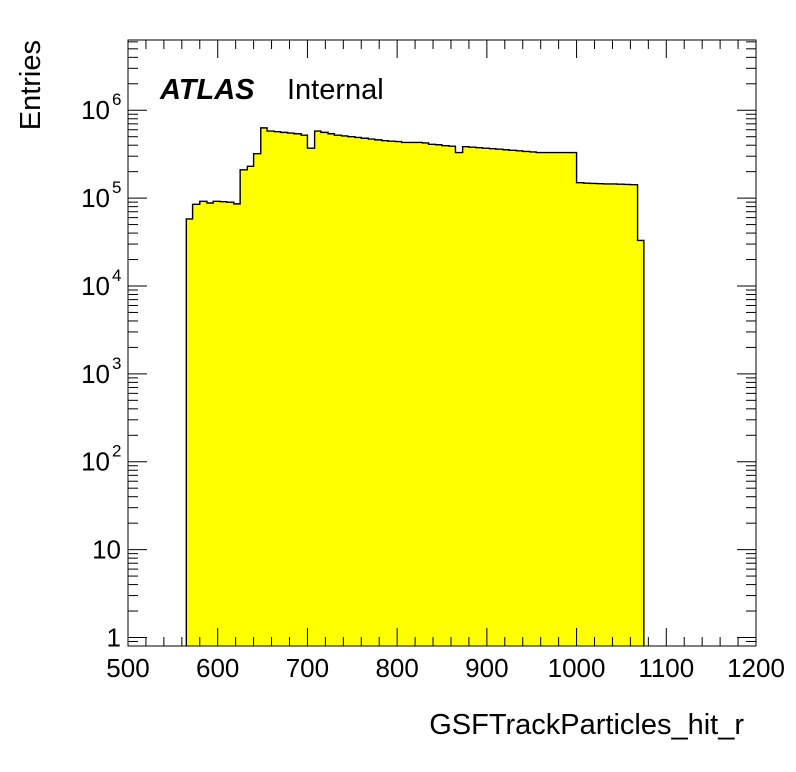  Describe the element at coordinates (207, 90) in the screenshot. I see `atlas-label: ATLAS` at that location.